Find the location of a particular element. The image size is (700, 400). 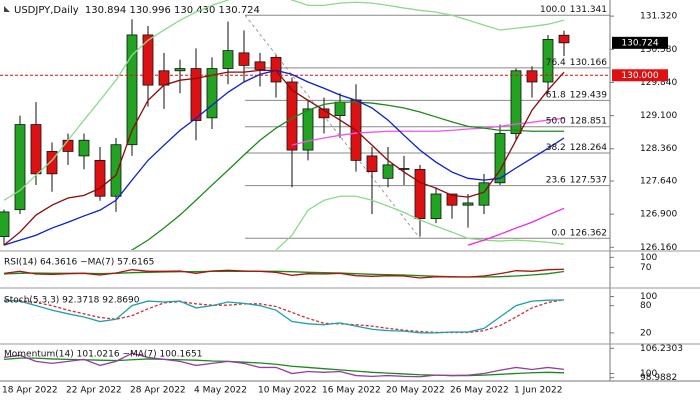

fib-price: 127.537 is located at coordinates (588, 180).